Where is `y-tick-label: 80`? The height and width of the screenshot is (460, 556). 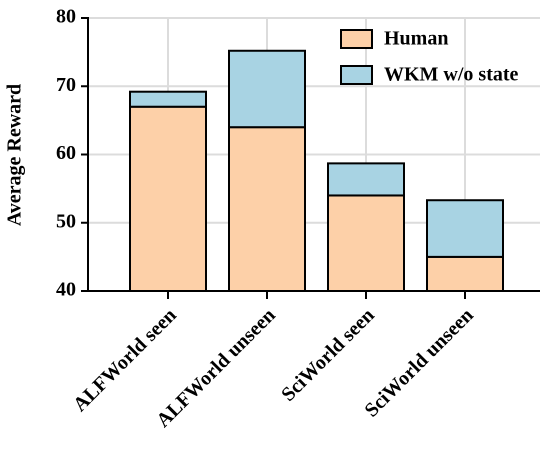
y-tick-label: 80 is located at coordinates (66, 17).